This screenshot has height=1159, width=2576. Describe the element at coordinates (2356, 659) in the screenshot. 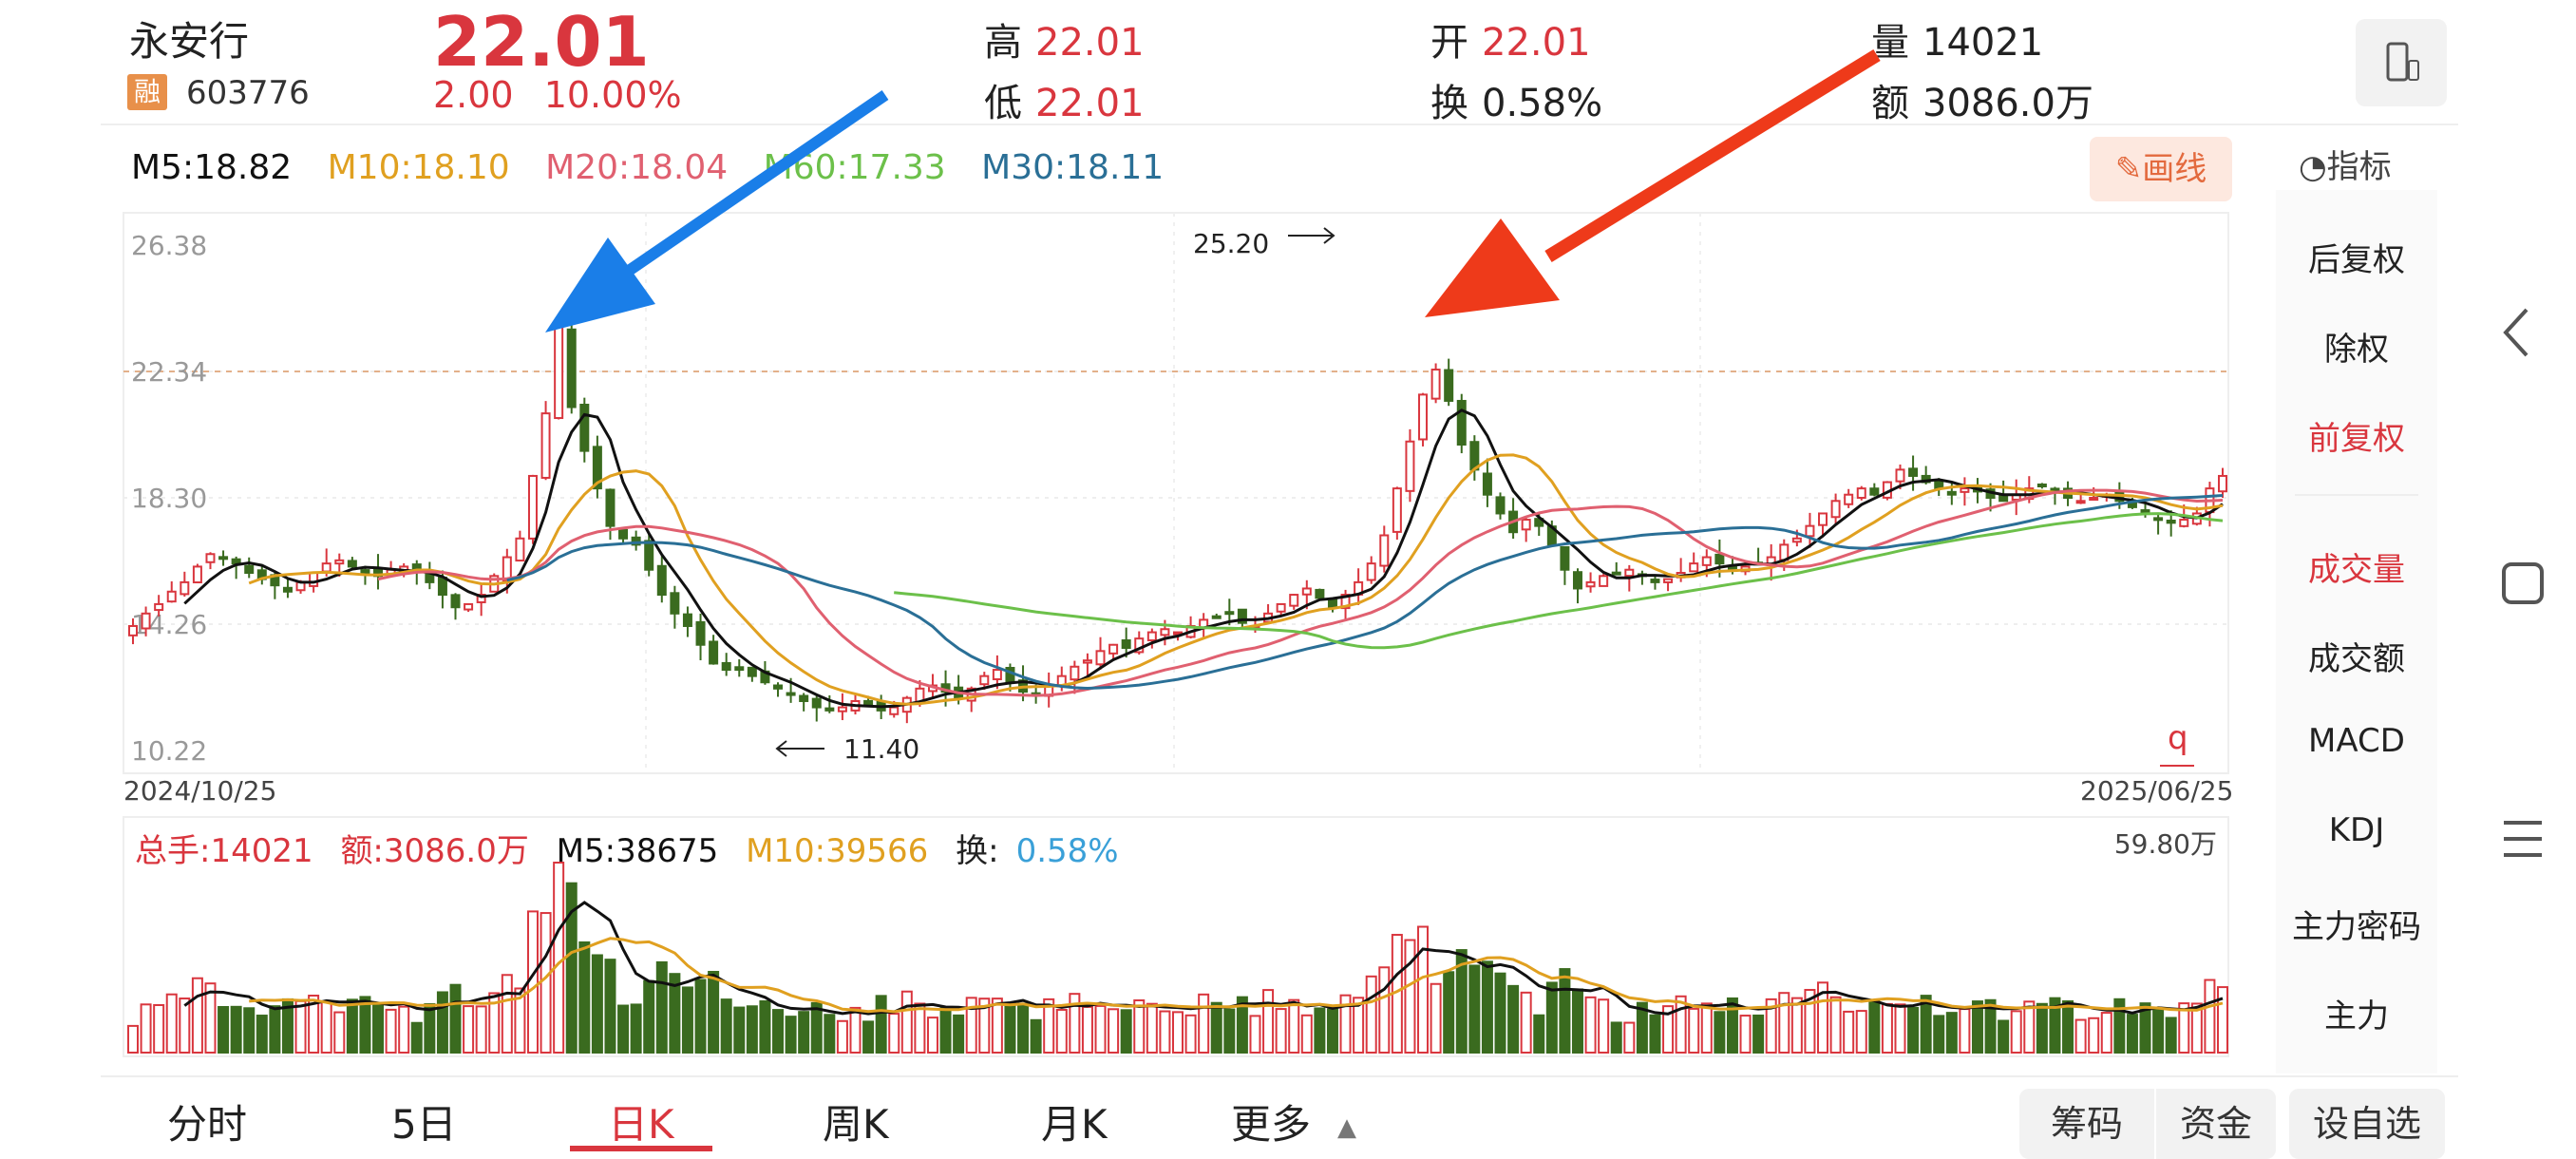

I see `side-item-amount: 成交额` at that location.